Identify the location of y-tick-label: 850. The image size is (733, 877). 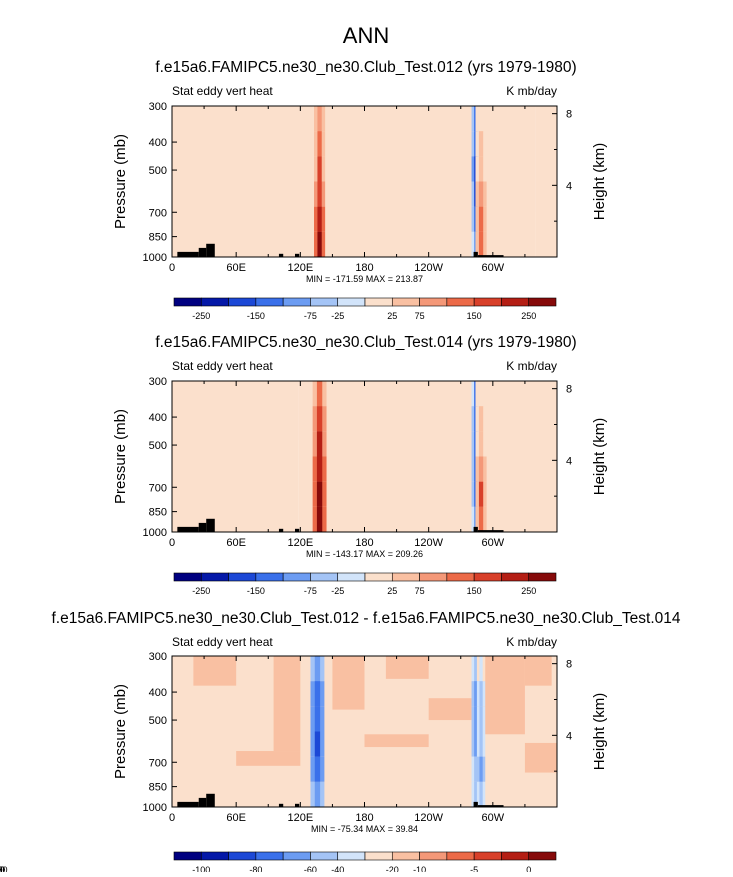
(158, 788).